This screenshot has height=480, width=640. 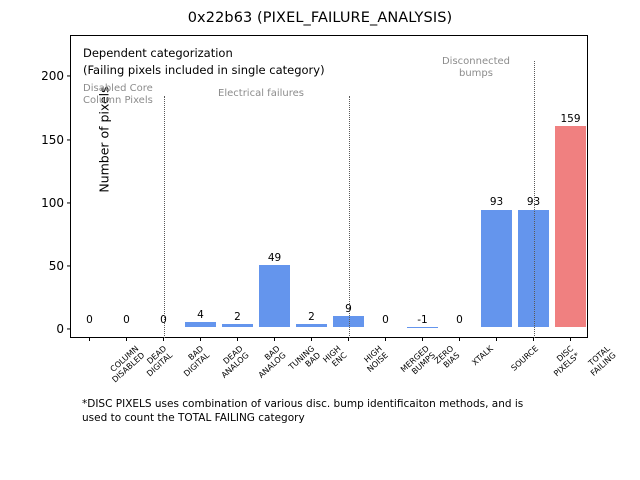 What do you see at coordinates (348, 308) in the screenshot?
I see `bar-value-label: 9` at bounding box center [348, 308].